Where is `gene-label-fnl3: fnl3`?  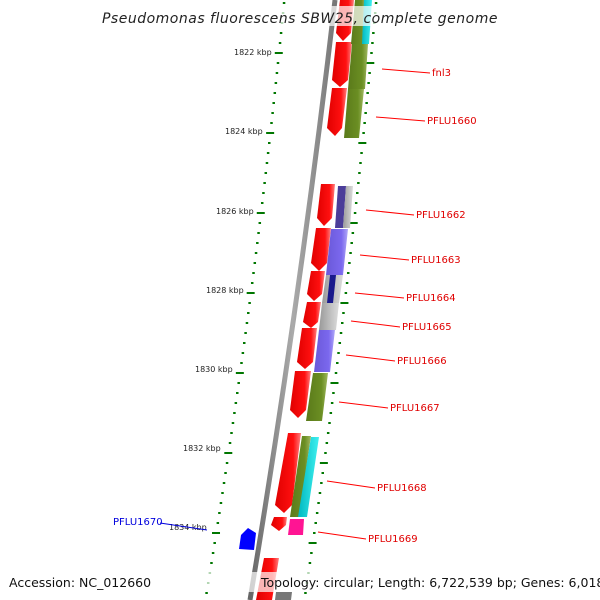
gene-label-fnl3: fnl3 is located at coordinates (441, 73).